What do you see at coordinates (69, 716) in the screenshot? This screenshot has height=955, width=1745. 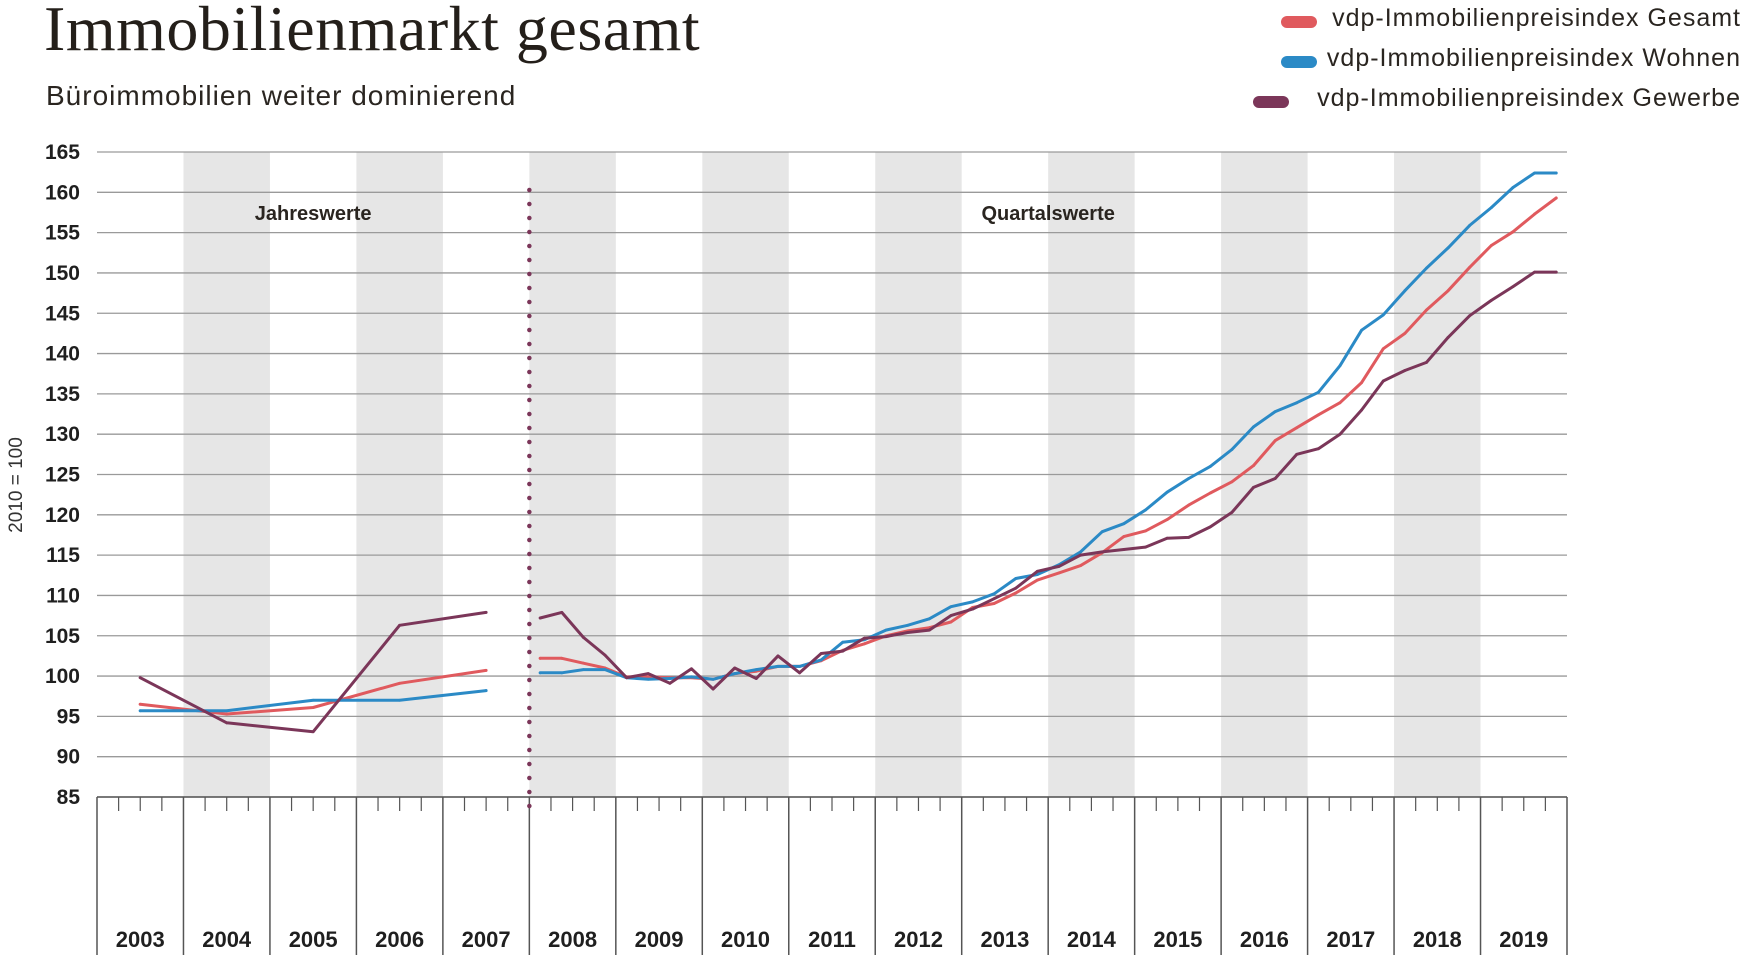 I see `y-tick-label: 95` at bounding box center [69, 716].